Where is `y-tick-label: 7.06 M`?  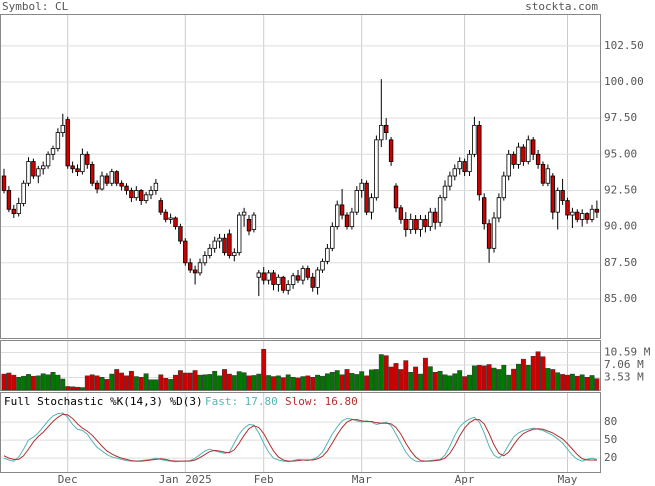
y-tick-label: 7.06 M is located at coordinates (624, 364).